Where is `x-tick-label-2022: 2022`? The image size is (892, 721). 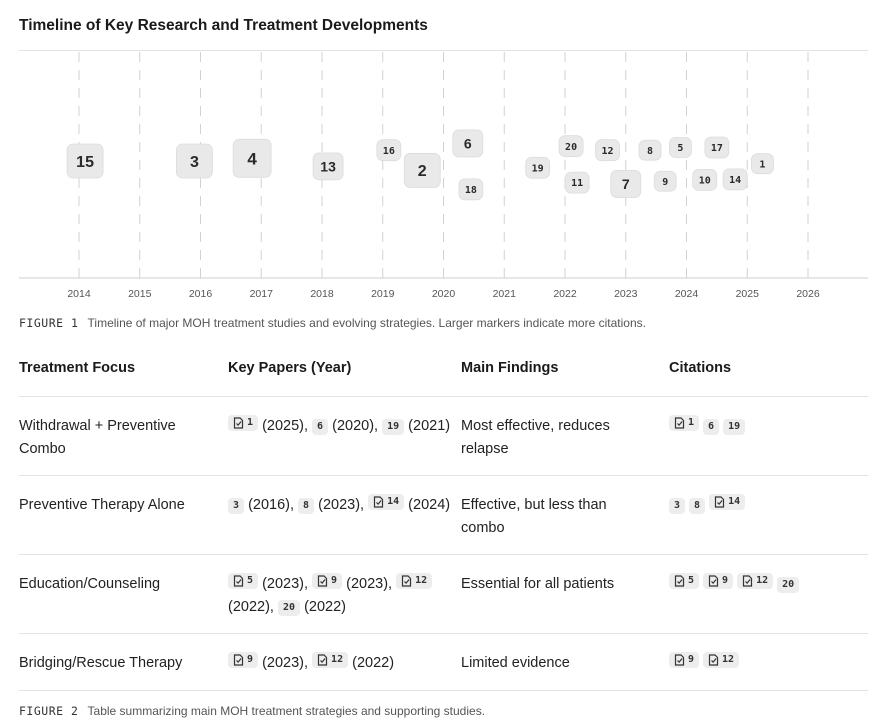 x-tick-label-2022: 2022 is located at coordinates (565, 294).